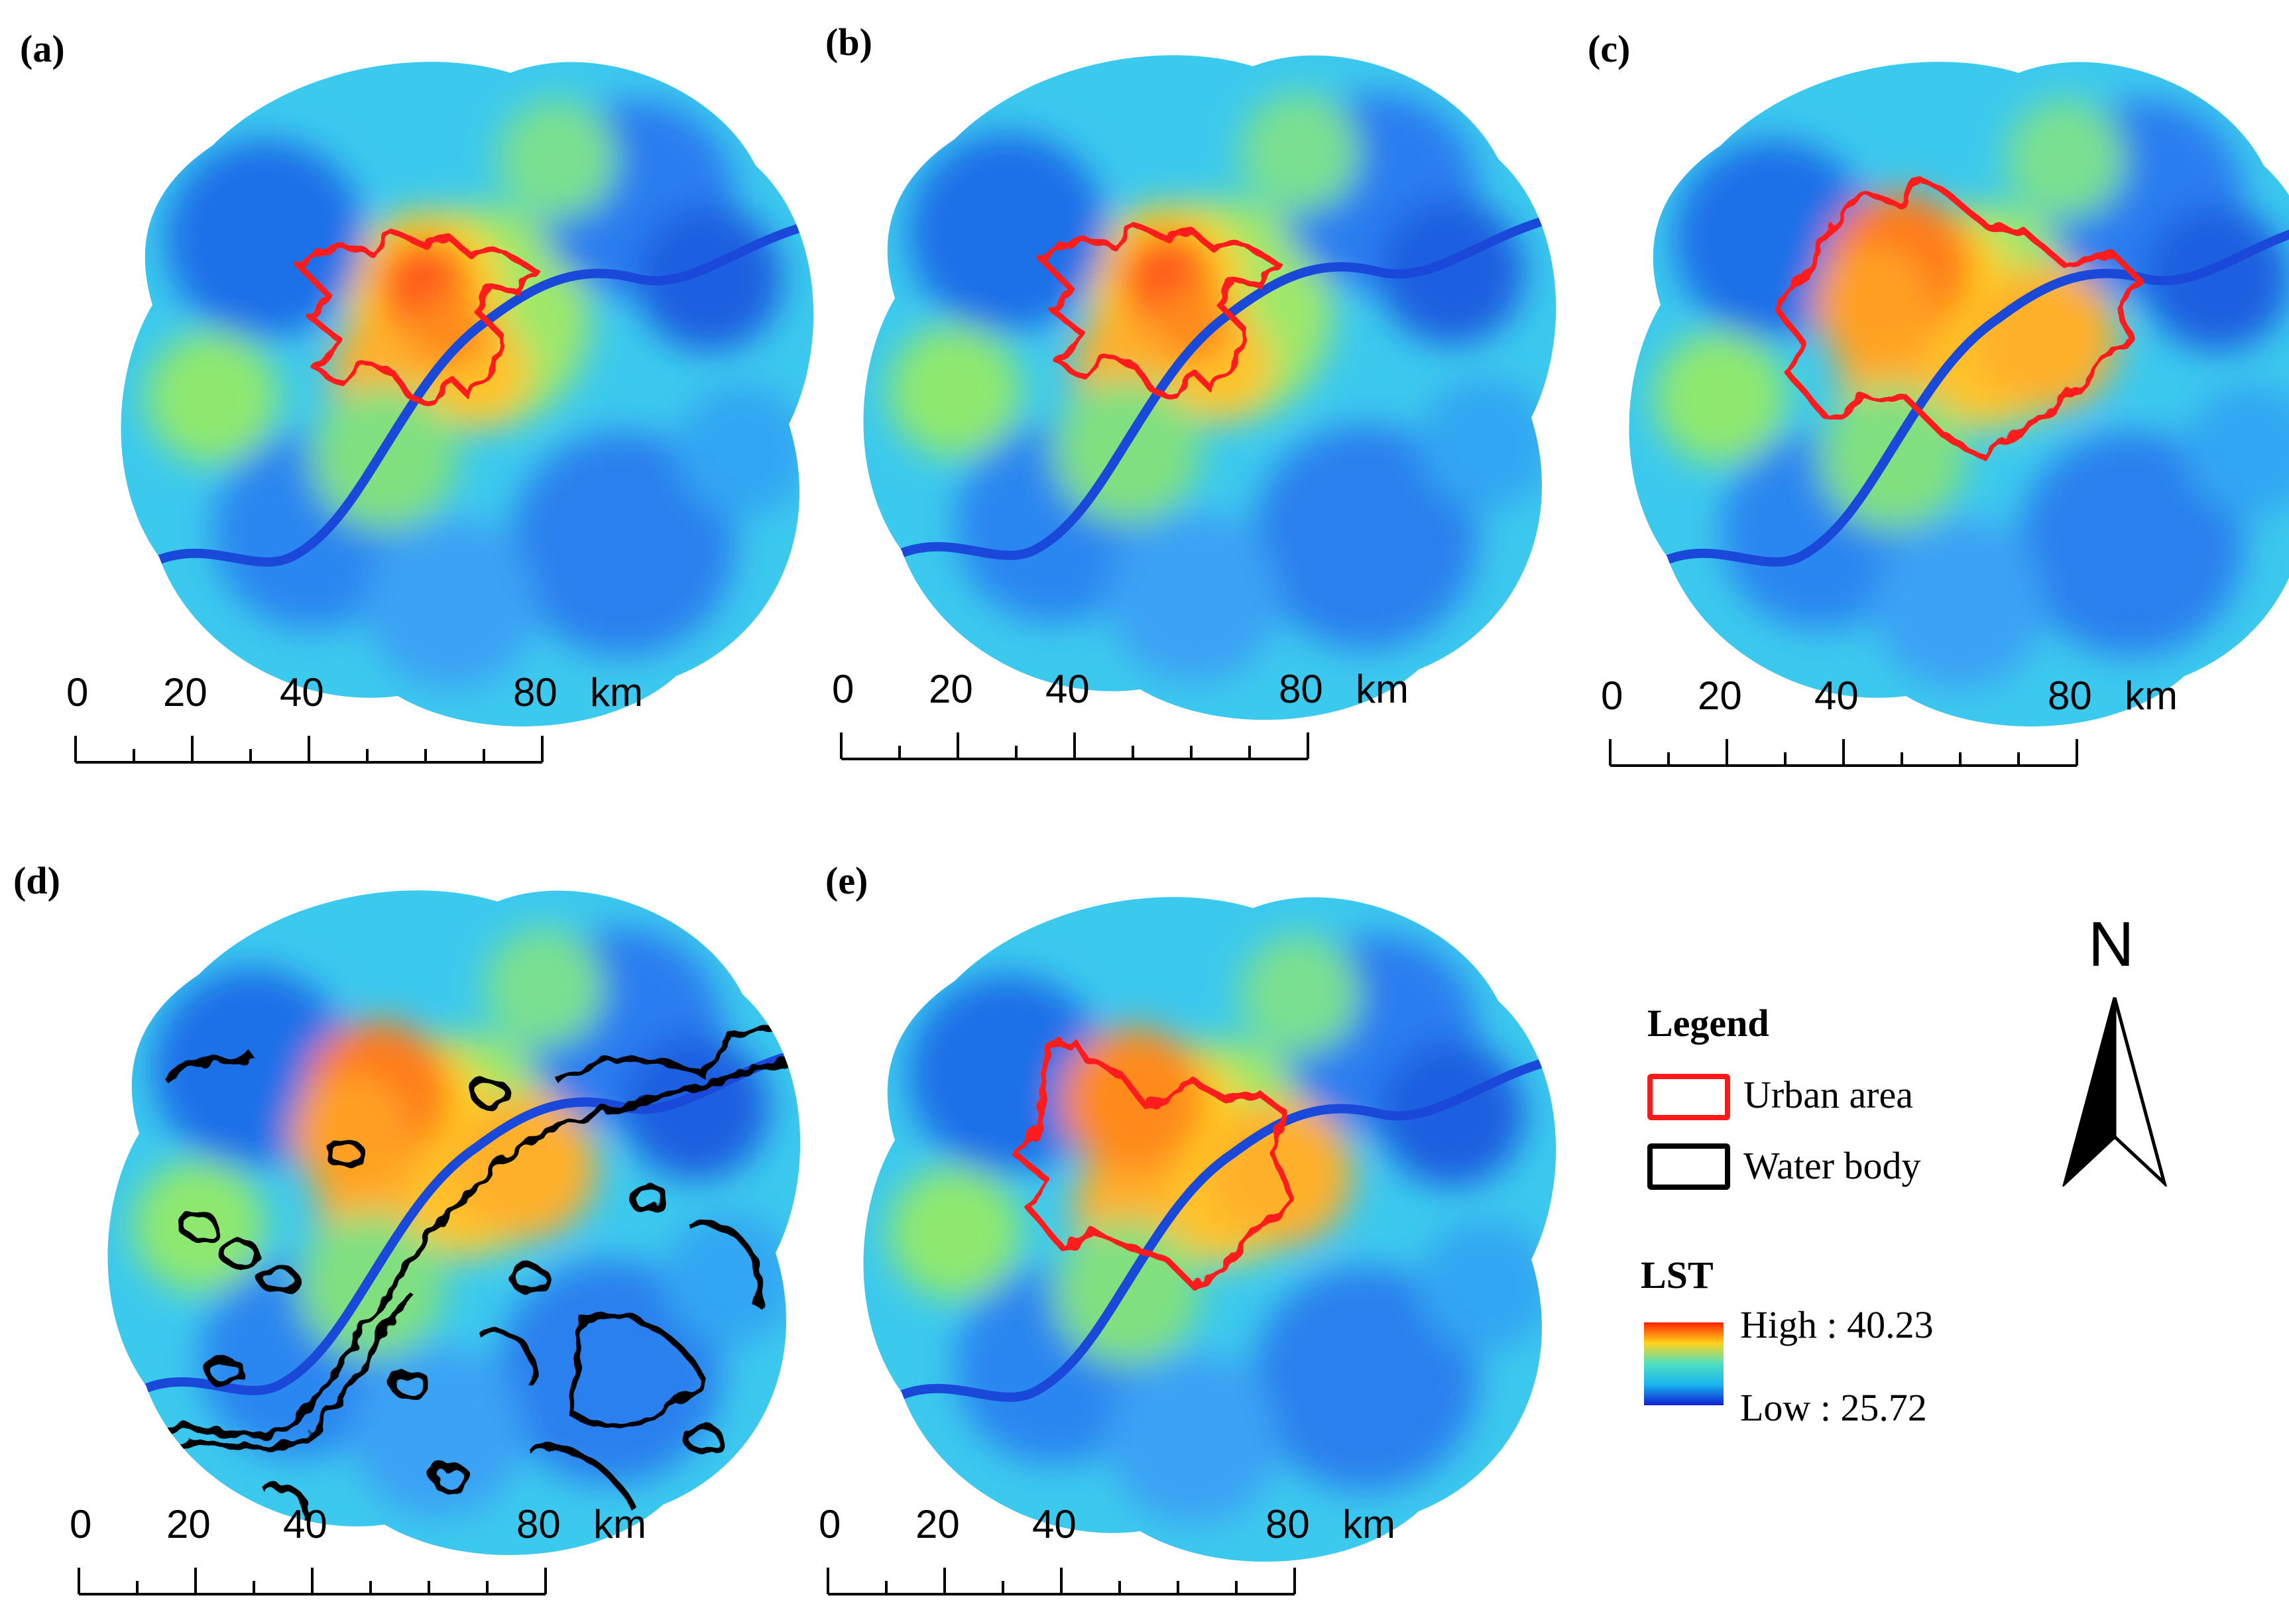  I want to click on urban-area-label: Urban area, so click(1828, 1094).